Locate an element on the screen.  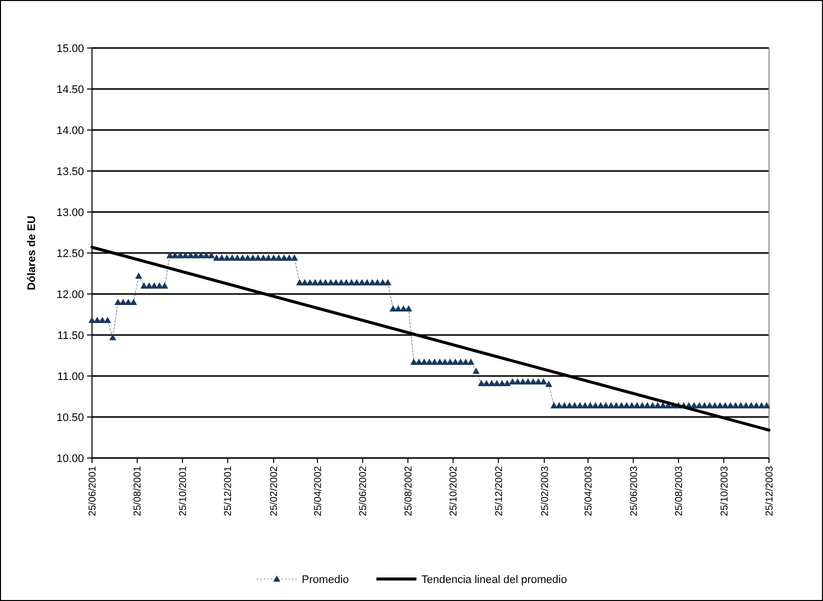
x-tick-label: 25/04/2003 is located at coordinates (589, 491).